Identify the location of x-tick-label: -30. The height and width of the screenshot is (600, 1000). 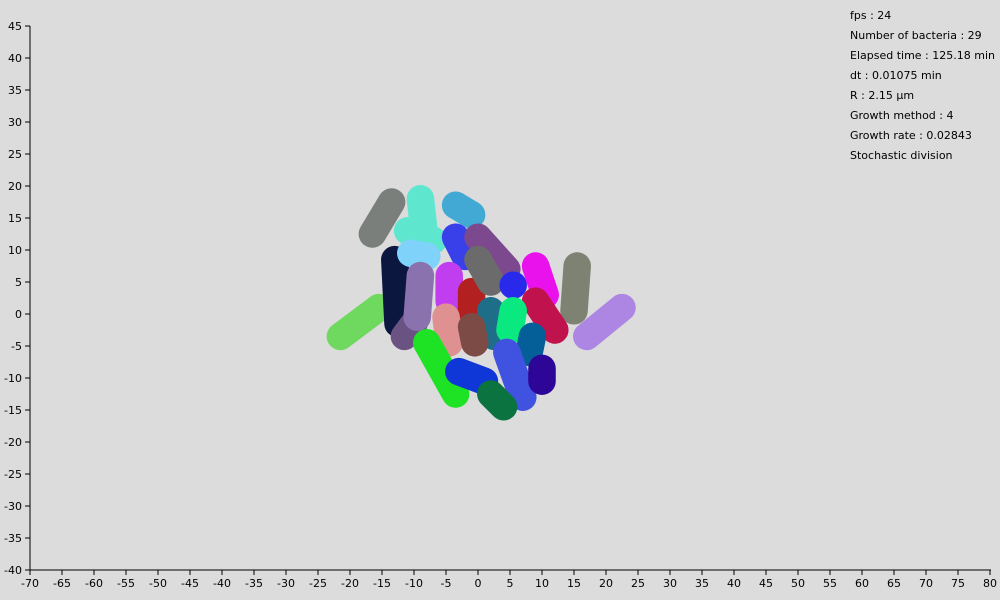
(286, 583).